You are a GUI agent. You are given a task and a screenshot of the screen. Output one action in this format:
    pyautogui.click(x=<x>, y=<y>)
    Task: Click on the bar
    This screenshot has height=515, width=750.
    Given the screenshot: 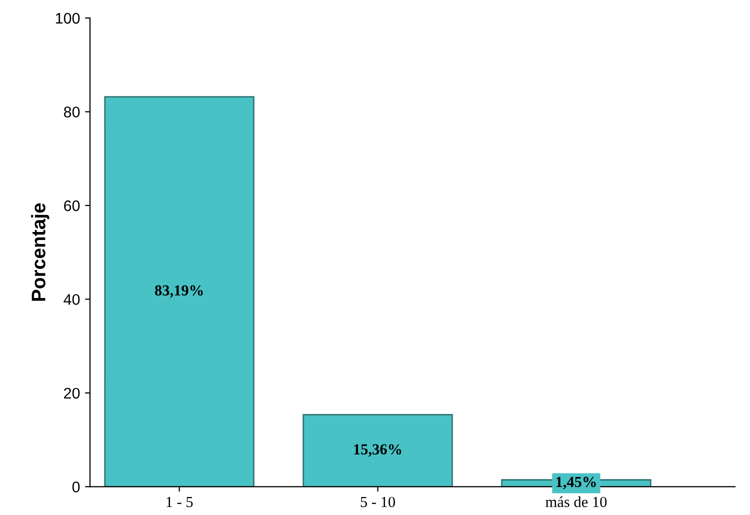 What is the action you would take?
    pyautogui.click(x=377, y=450)
    